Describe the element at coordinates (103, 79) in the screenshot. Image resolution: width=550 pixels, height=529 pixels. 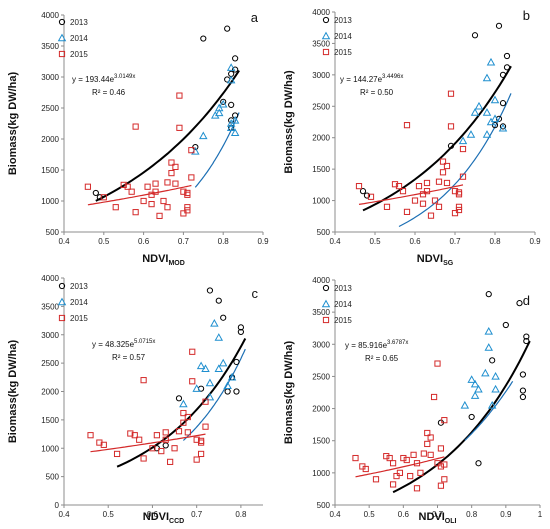
I see `panel-a-equation: y = 193.44e3.0149x` at that location.